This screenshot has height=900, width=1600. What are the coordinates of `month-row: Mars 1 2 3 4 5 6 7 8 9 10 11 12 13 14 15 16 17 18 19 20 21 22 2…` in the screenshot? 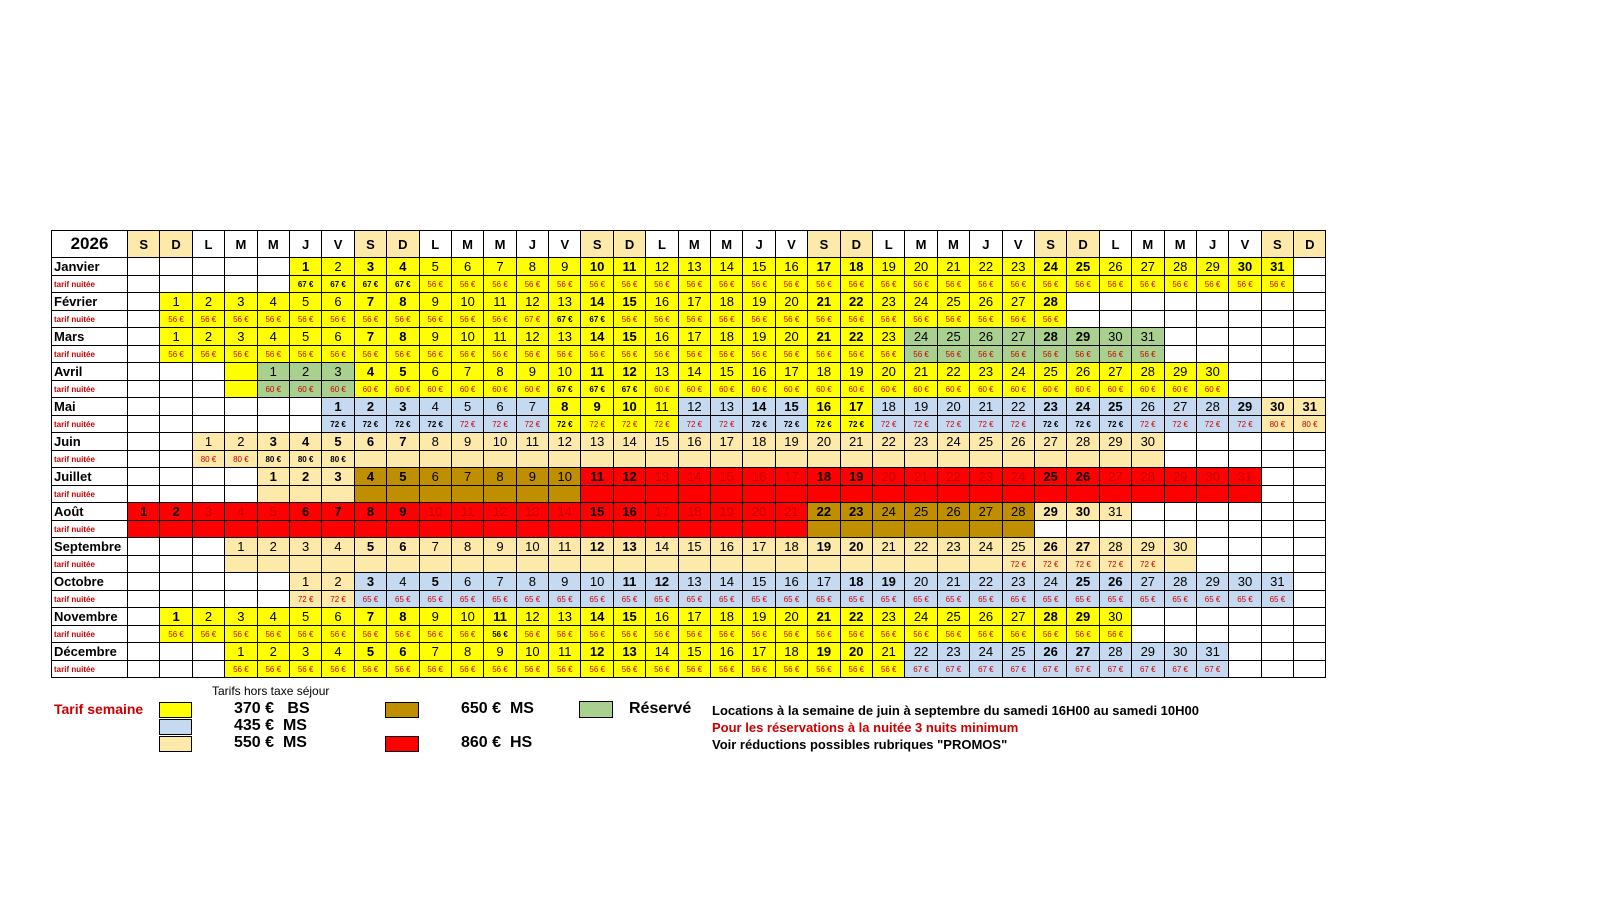 It's located at (689, 336).